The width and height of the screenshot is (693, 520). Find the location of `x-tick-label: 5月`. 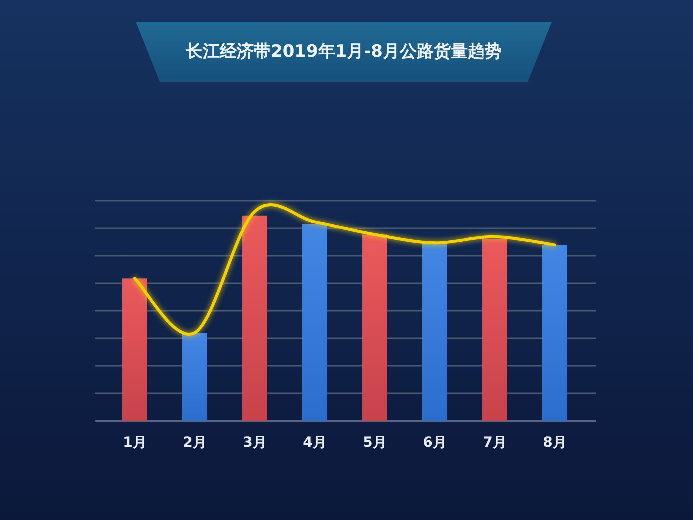

x-tick-label: 5月 is located at coordinates (375, 443).